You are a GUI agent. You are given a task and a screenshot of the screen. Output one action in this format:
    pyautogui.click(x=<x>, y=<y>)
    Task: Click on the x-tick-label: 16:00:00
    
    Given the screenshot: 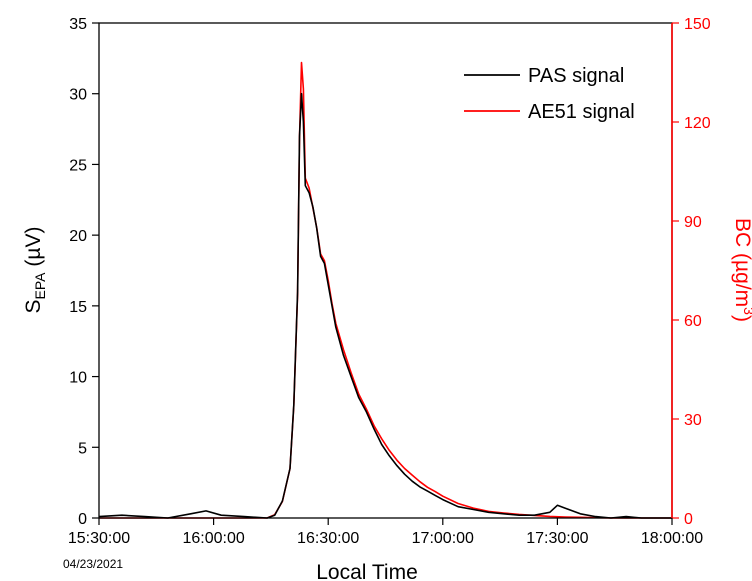 What is the action you would take?
    pyautogui.click(x=213, y=538)
    